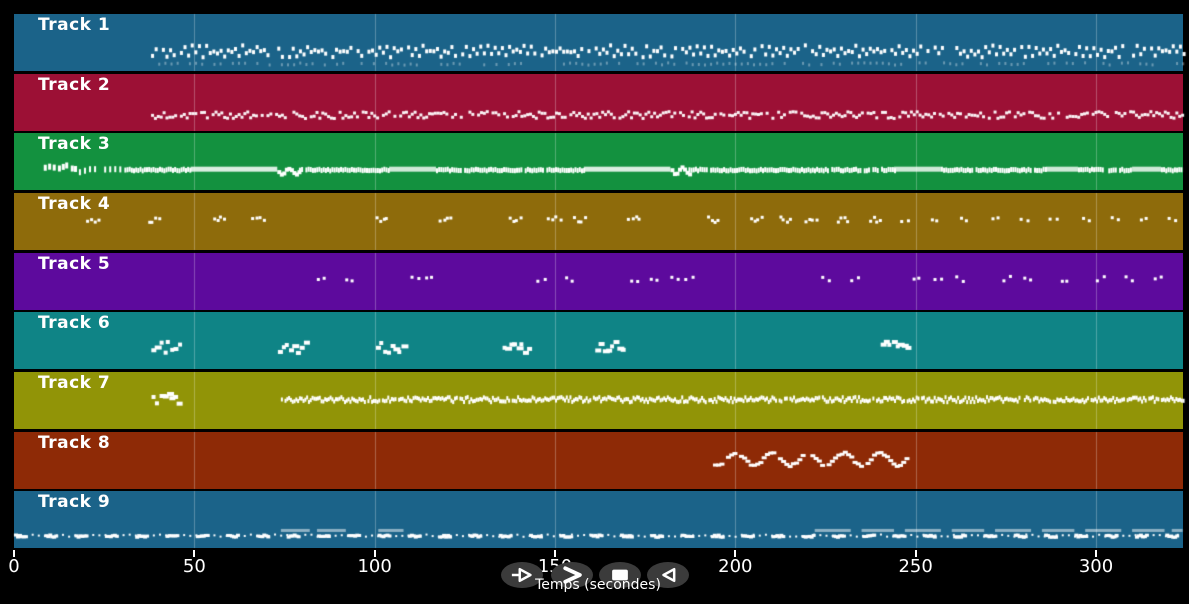 The height and width of the screenshot is (604, 1189). Describe the element at coordinates (598, 585) in the screenshot. I see `x-axis-label: Temps (secondes)` at that location.